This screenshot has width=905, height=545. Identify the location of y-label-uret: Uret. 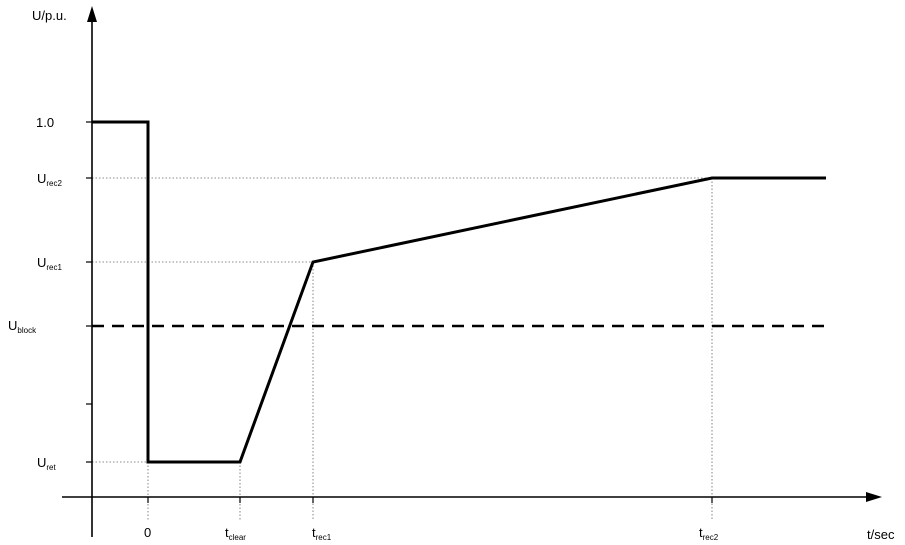
(47, 463).